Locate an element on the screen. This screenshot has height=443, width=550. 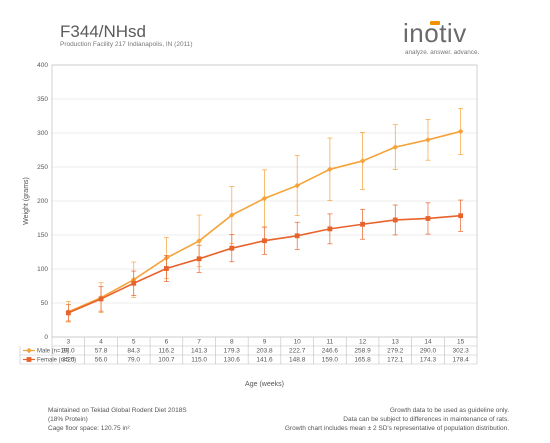
footer-left-line: (18% Protein) is located at coordinates (68, 419).